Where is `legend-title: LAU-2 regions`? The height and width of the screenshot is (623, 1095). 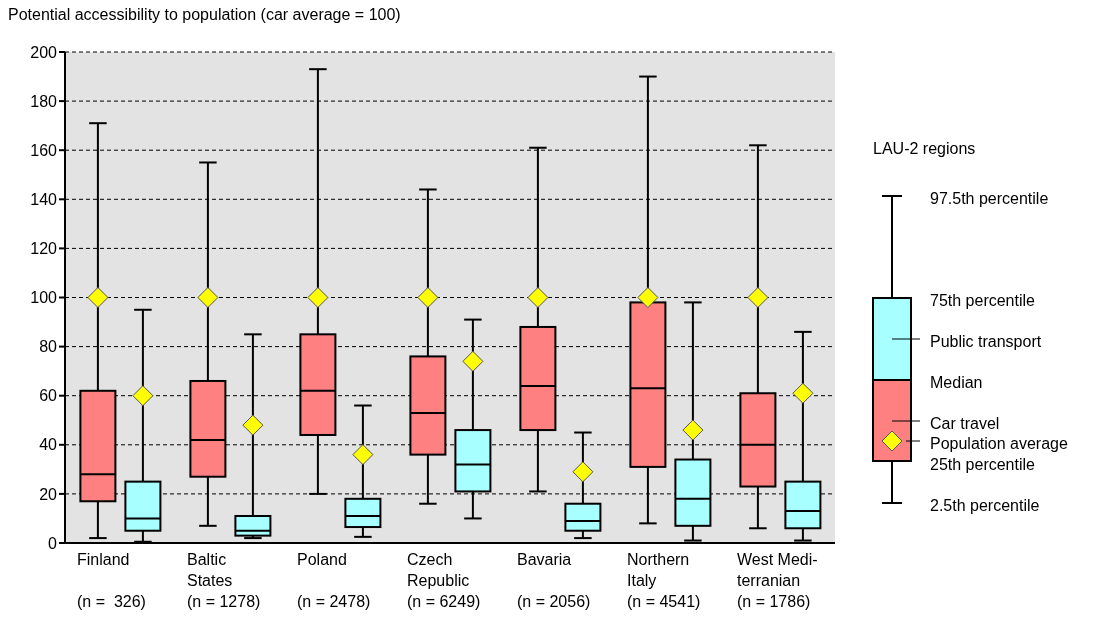
legend-title: LAU-2 regions is located at coordinates (924, 148).